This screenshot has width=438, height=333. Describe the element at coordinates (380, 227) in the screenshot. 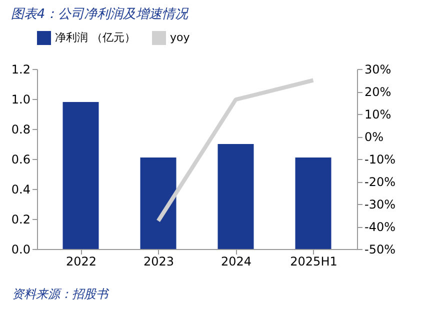

I see `y2-tick-label: -40%` at that location.